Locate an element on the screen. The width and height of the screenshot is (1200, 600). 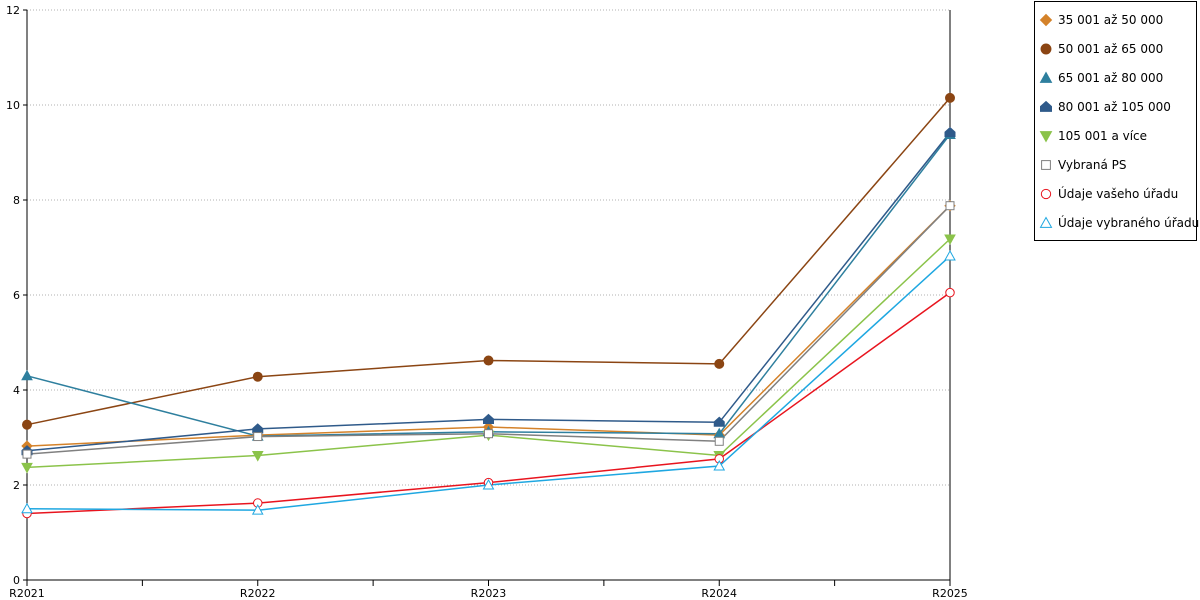
y-axis-tick-labels: 0 2 4 6 8 10 12 is located at coordinates (13, 295).